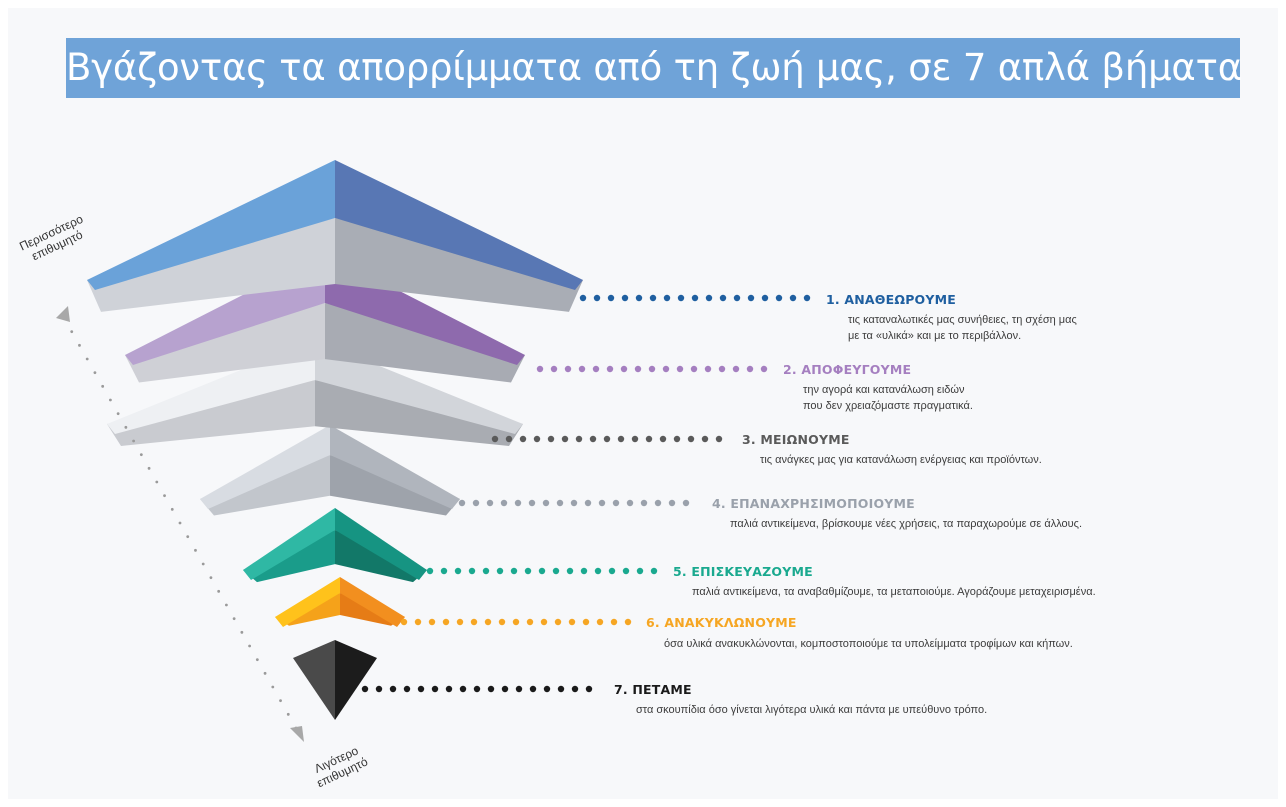 The width and height of the screenshot is (1286, 807). I want to click on layer-7-right-face, so click(356, 680).